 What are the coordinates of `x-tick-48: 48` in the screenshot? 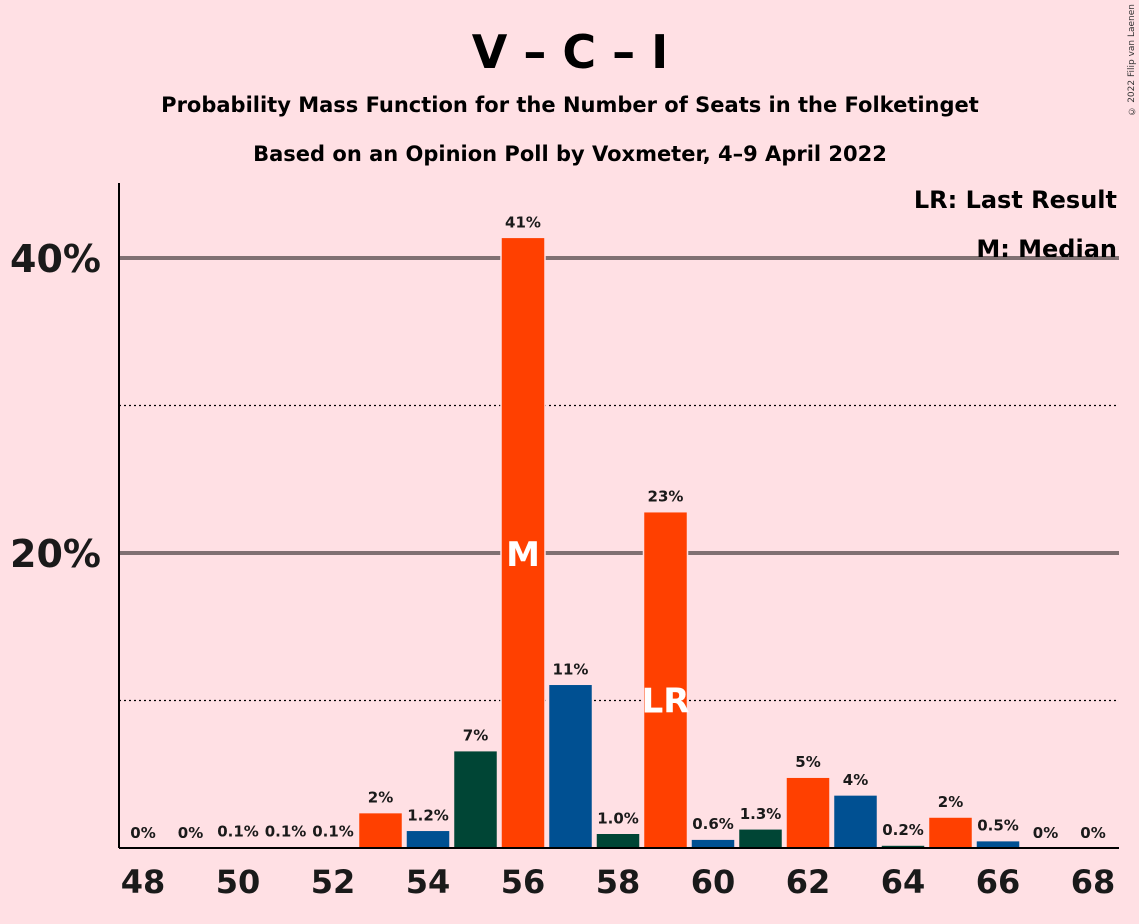 It's located at (143, 882).